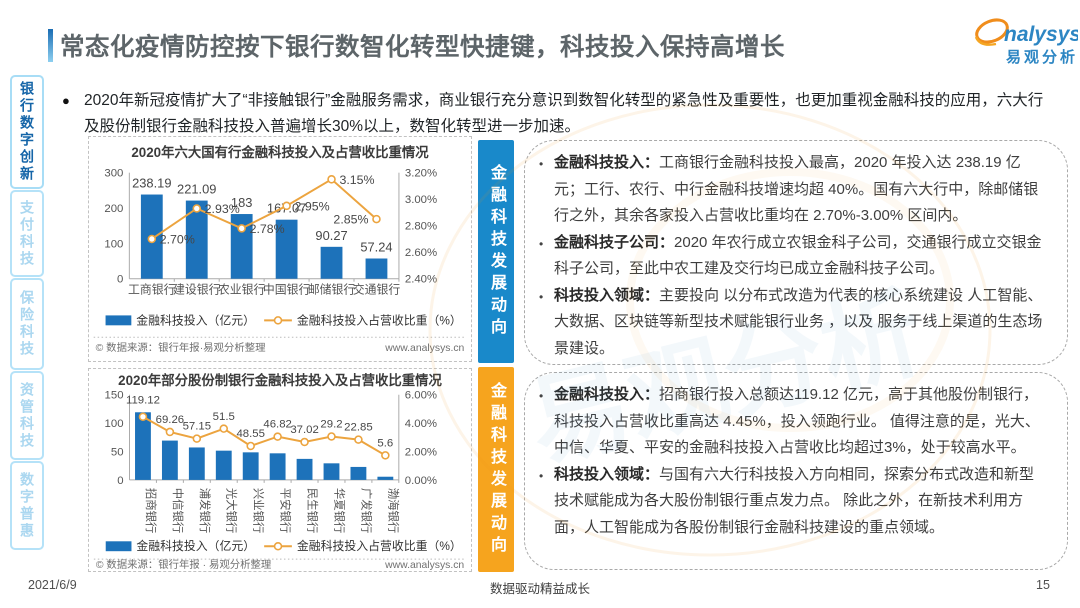 This screenshot has height=608, width=1080. What do you see at coordinates (366, 511) in the screenshot?
I see `x-axis-label: 广发银行` at bounding box center [366, 511].